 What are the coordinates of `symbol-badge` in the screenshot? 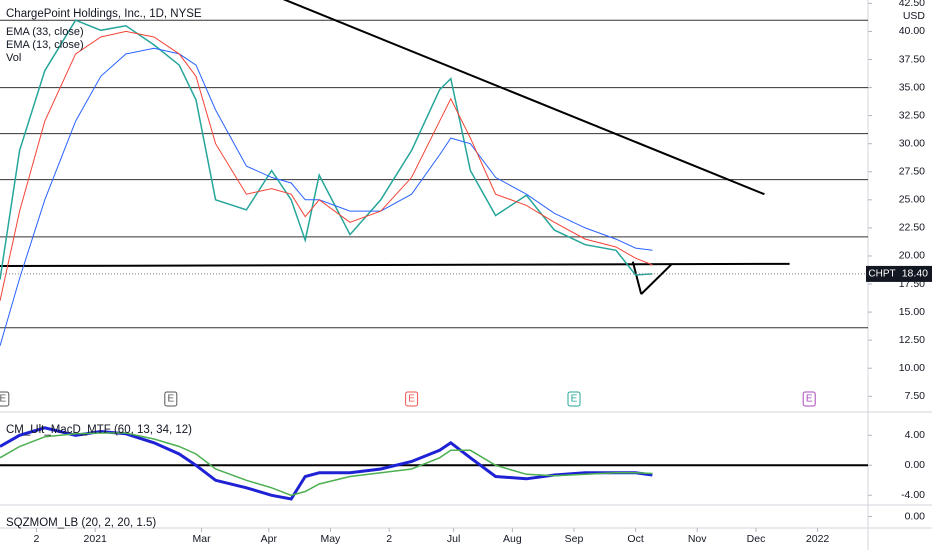 It's located at (882, 273).